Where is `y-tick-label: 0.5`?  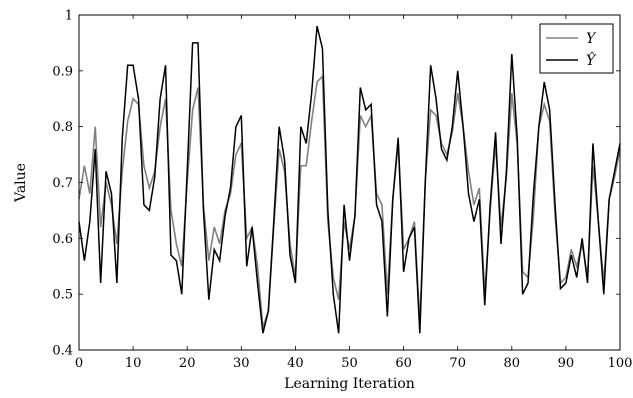
y-tick-label: 0.5 is located at coordinates (62, 295).